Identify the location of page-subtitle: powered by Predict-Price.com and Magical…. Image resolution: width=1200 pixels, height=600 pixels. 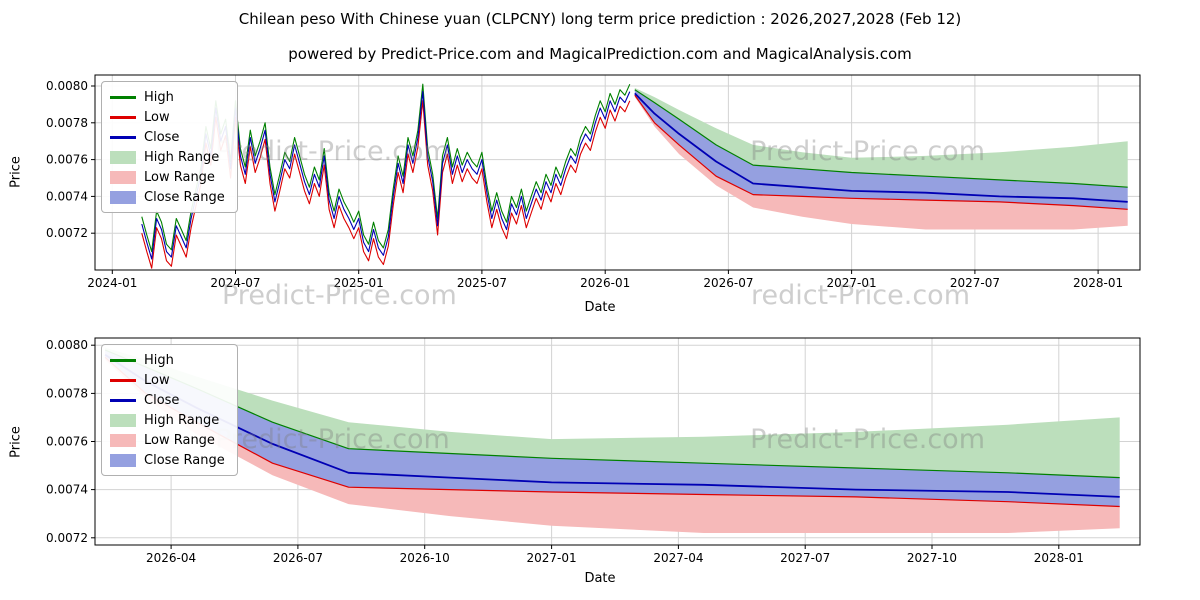
(600, 54).